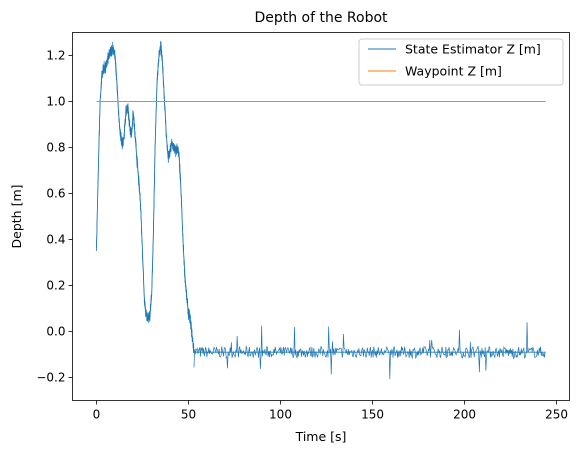 The image size is (580, 453). I want to click on legend-box, so click(461, 62).